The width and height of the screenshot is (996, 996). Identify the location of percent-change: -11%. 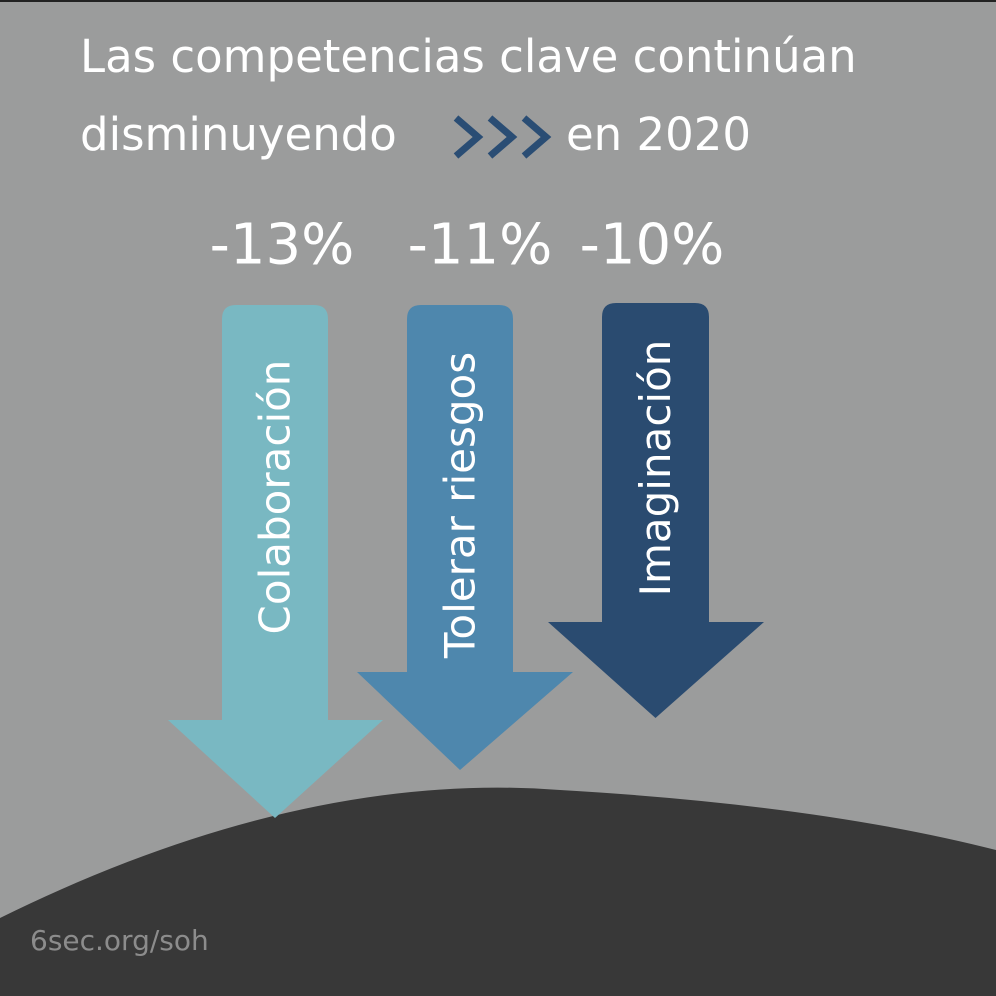
(480, 245).